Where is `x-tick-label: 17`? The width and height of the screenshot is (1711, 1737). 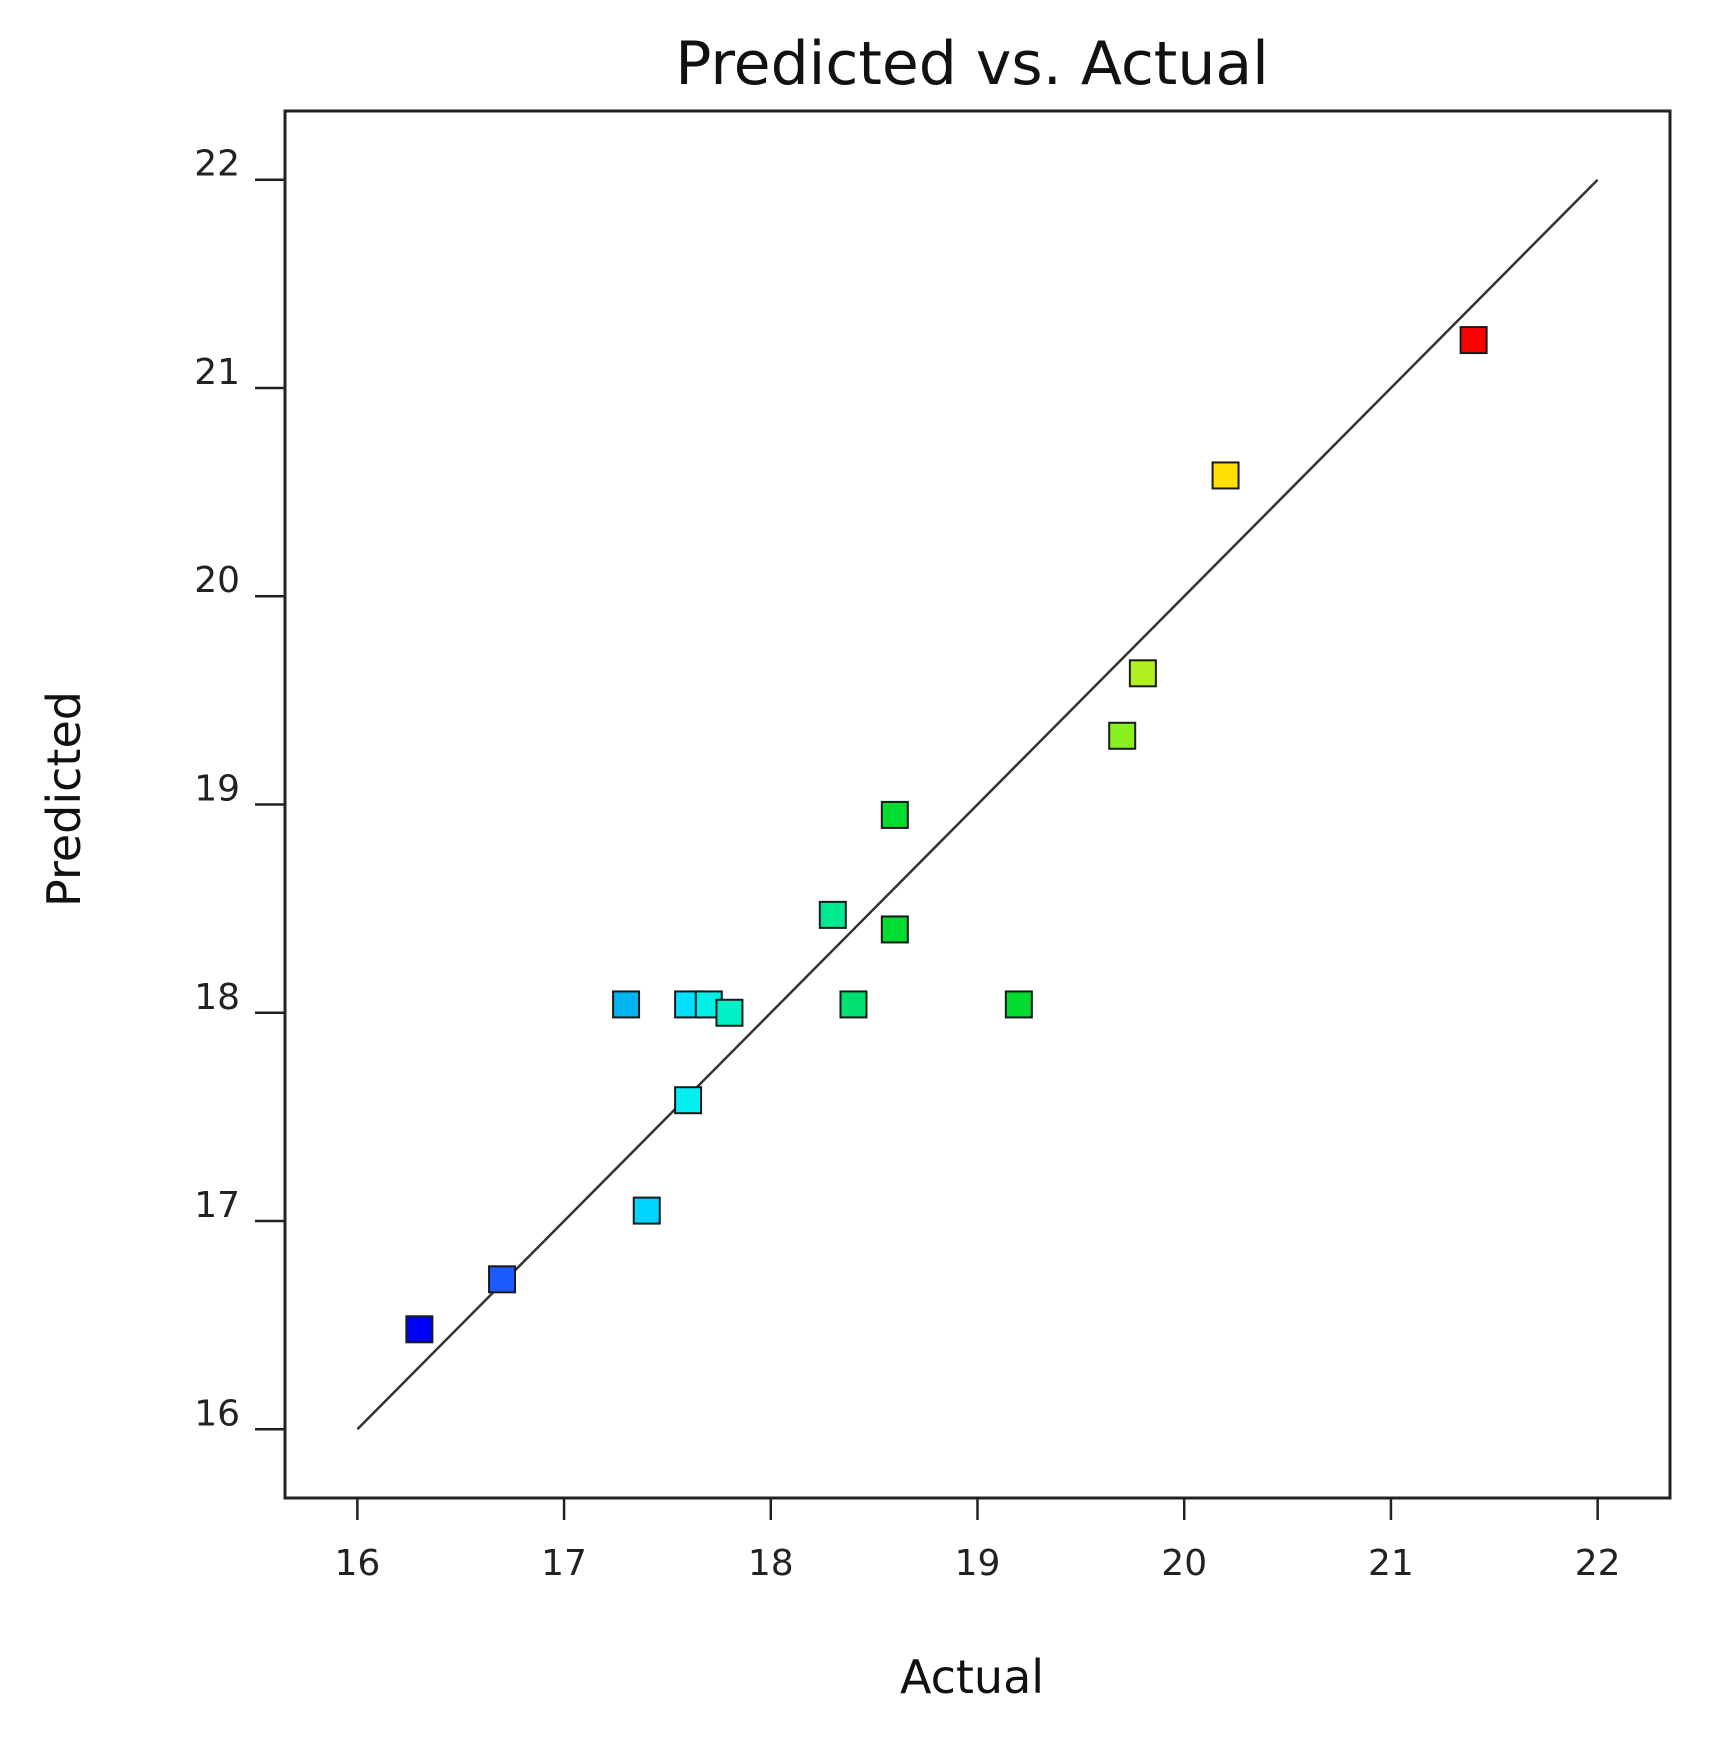
x-tick-label: 17 is located at coordinates (564, 1563).